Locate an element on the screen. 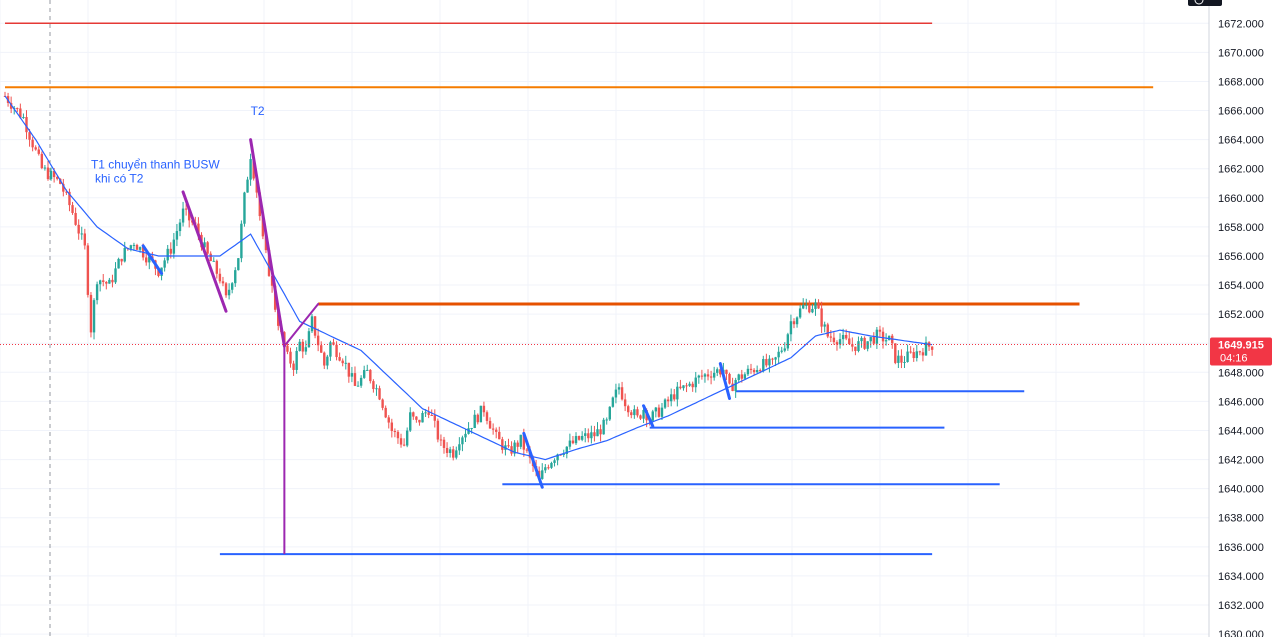  settings-icon is located at coordinates (1199, 2).